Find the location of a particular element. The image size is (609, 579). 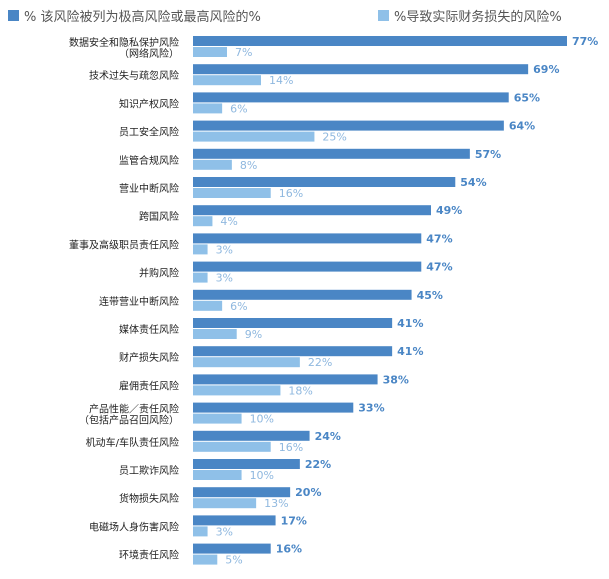

value-label-series1: 65% is located at coordinates (527, 97).